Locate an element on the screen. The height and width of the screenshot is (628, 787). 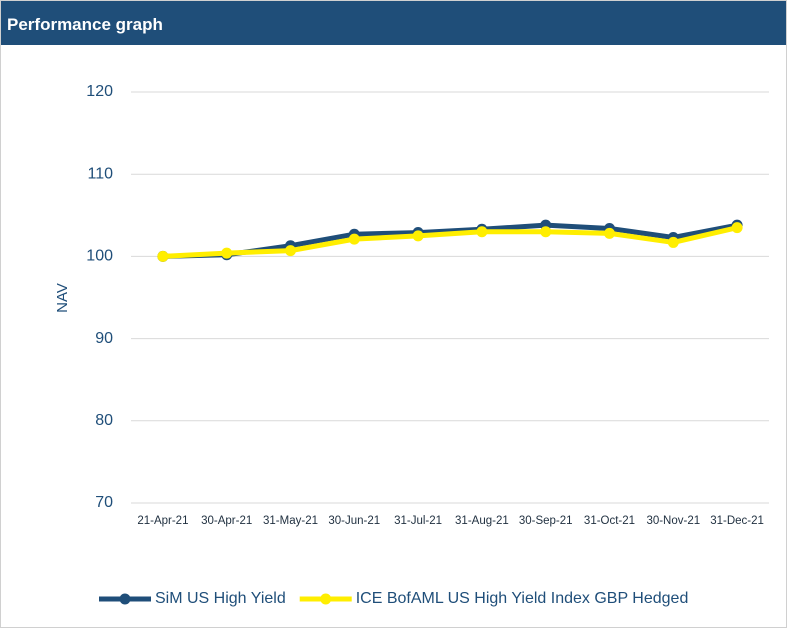
y-tick-label: 80 is located at coordinates (104, 420).